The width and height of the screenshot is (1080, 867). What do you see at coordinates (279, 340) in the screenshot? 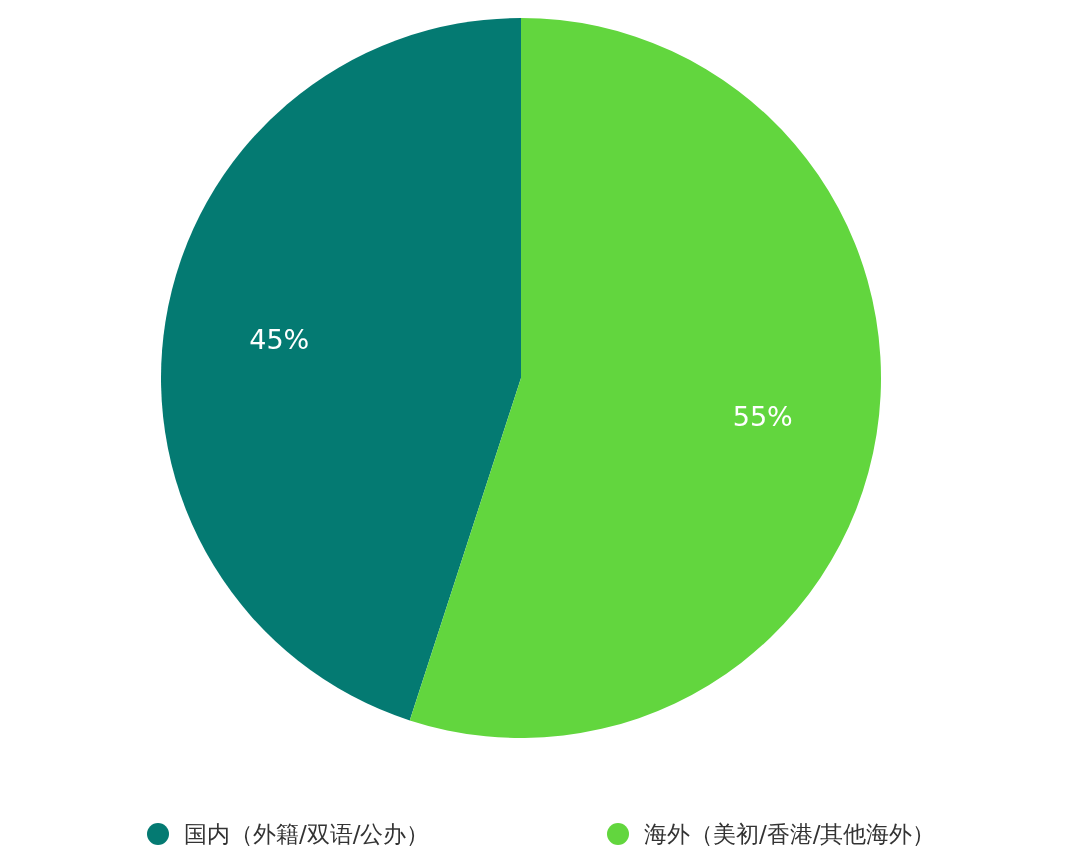
I see `data-label: 45%` at bounding box center [279, 340].